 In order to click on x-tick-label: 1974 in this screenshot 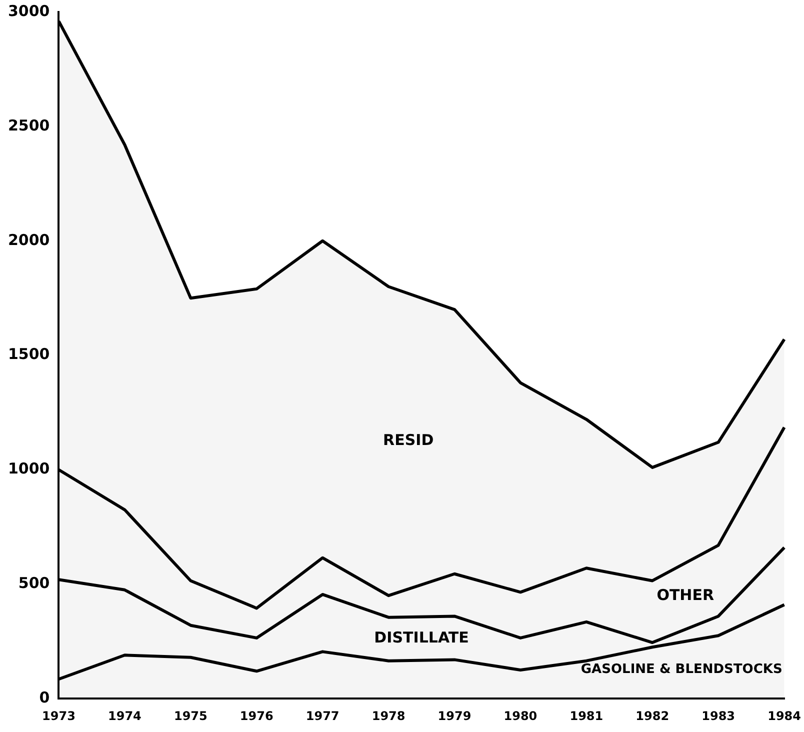, I will do `click(125, 715)`.